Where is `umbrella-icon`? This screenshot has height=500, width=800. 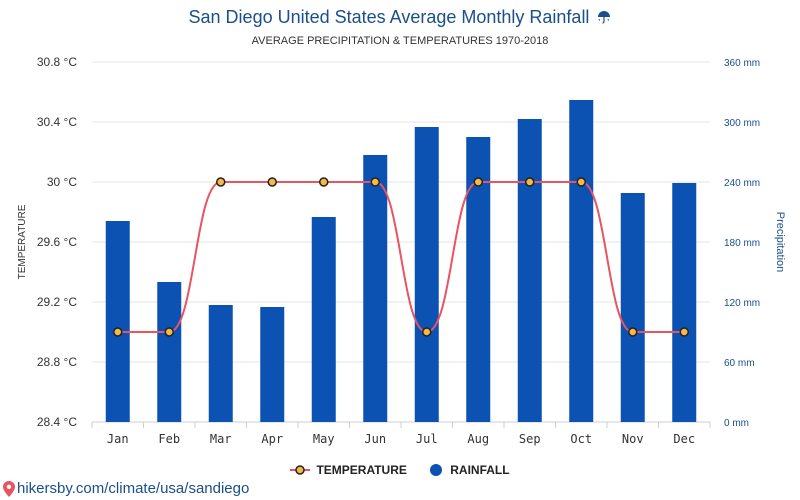
umbrella-icon is located at coordinates (604, 17).